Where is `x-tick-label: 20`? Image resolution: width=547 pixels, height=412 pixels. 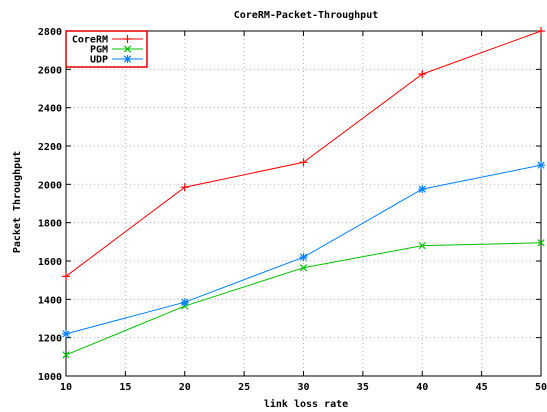 x-tick-label: 20 is located at coordinates (185, 387).